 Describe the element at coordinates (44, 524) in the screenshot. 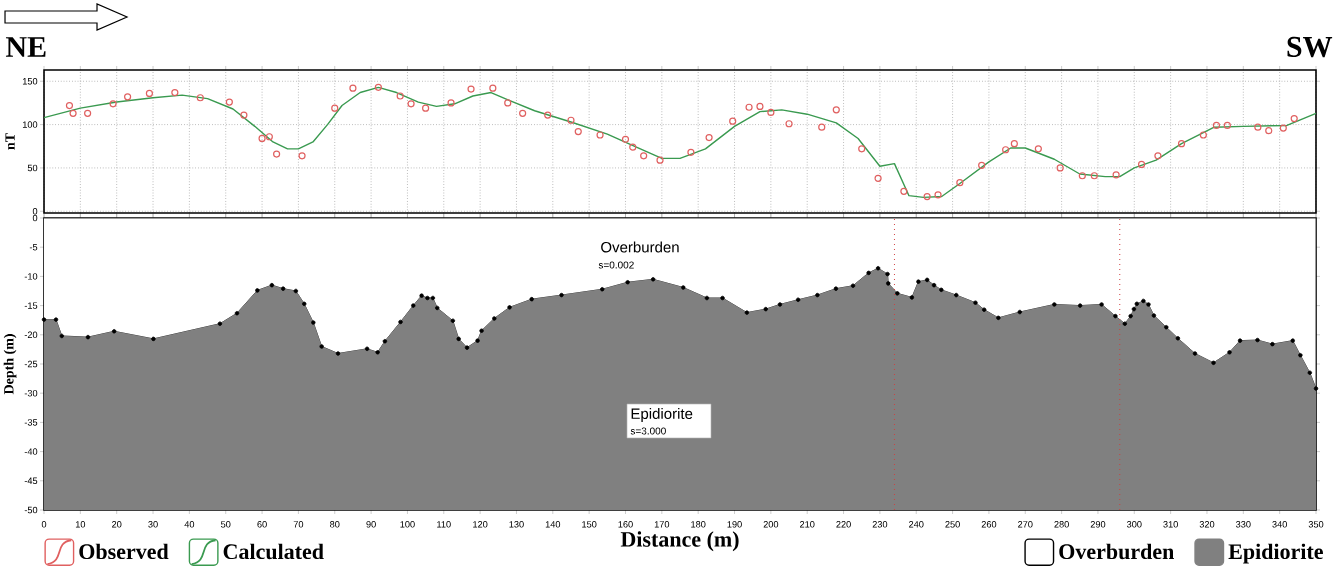

I see `x-tick-label: 0` at that location.